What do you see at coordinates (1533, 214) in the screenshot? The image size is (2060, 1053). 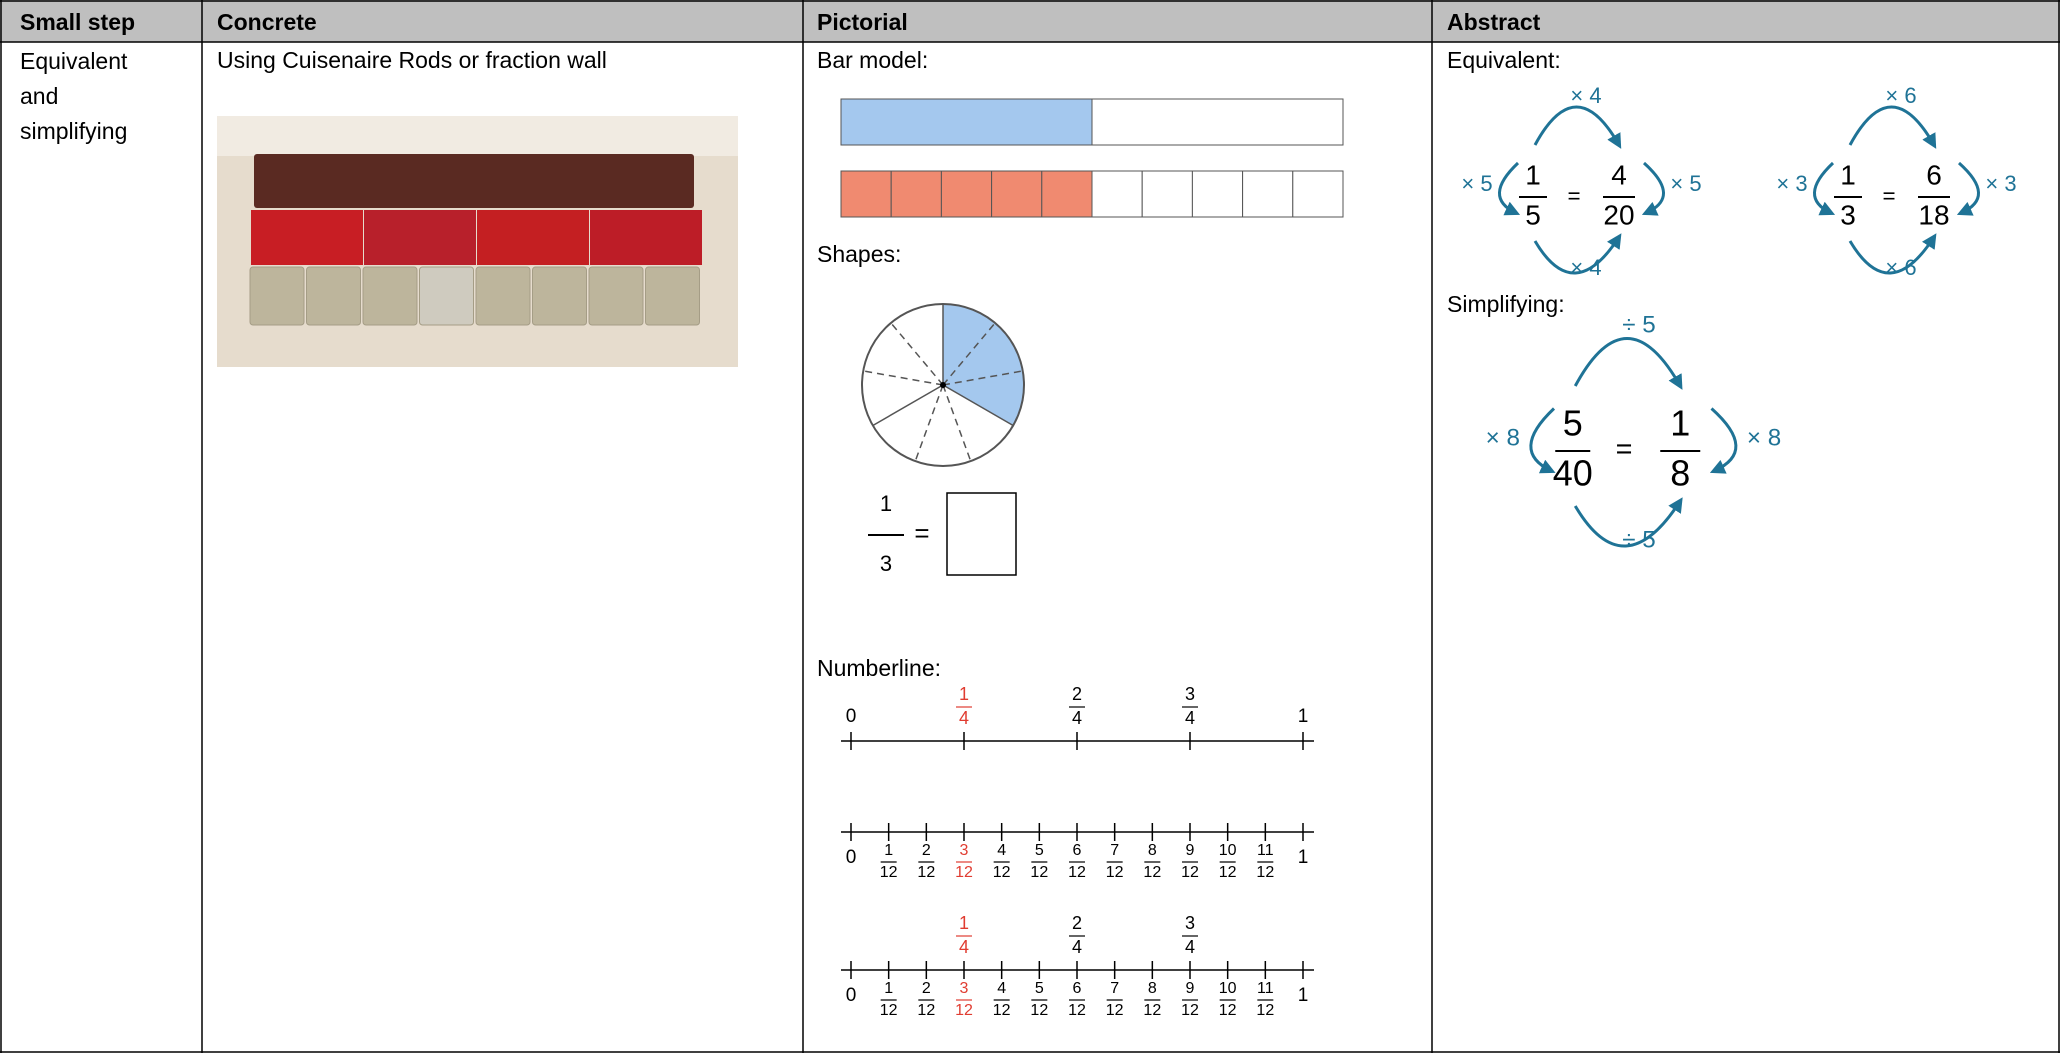 I see `denominator: 5` at bounding box center [1533, 214].